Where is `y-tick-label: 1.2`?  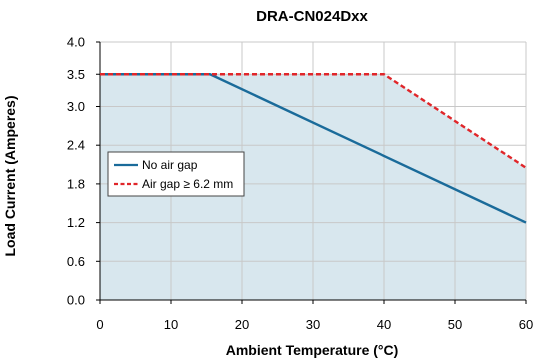 y-tick-label: 1.2 is located at coordinates (76, 222).